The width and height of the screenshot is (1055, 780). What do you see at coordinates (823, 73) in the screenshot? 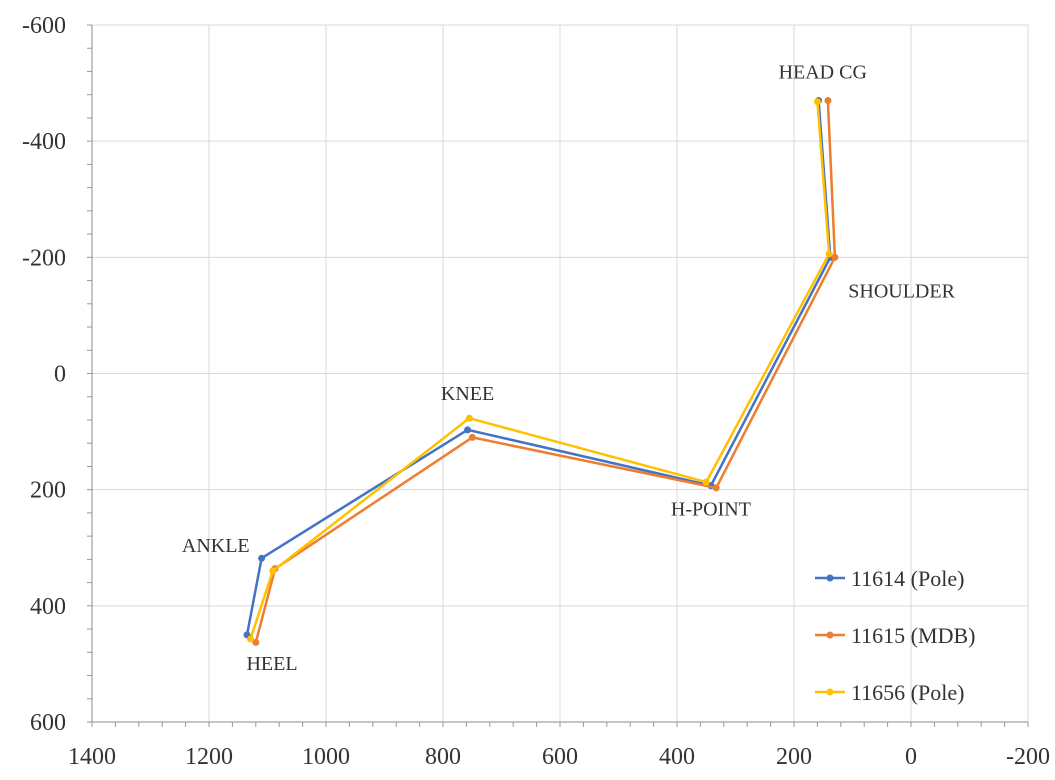
I see `point-label: HEAD CG` at bounding box center [823, 73].